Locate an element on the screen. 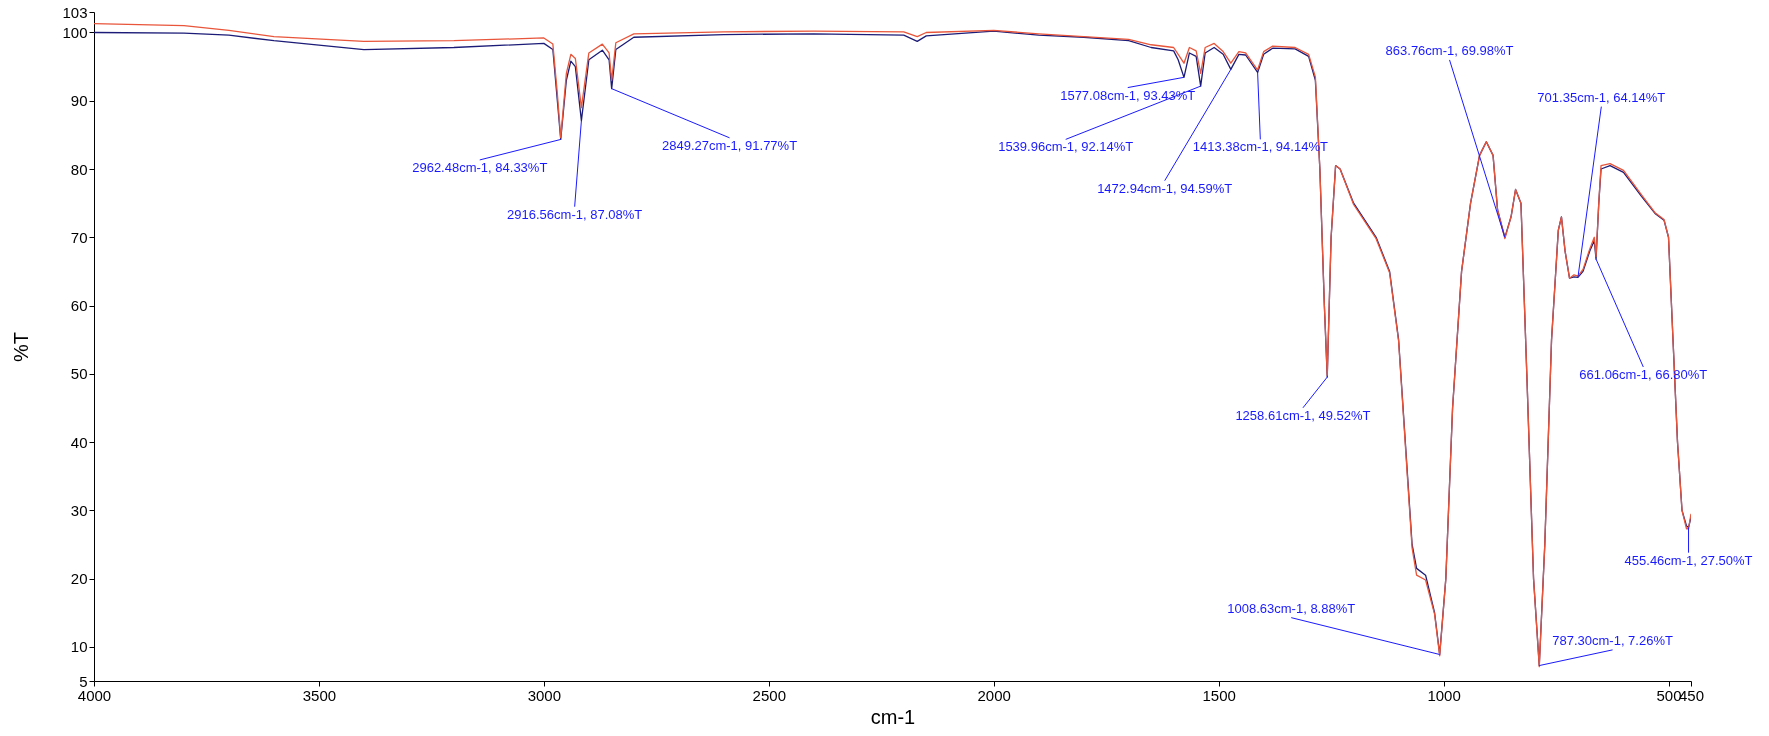 The width and height of the screenshot is (1769, 736). y-tick-label: 10 is located at coordinates (79, 647).